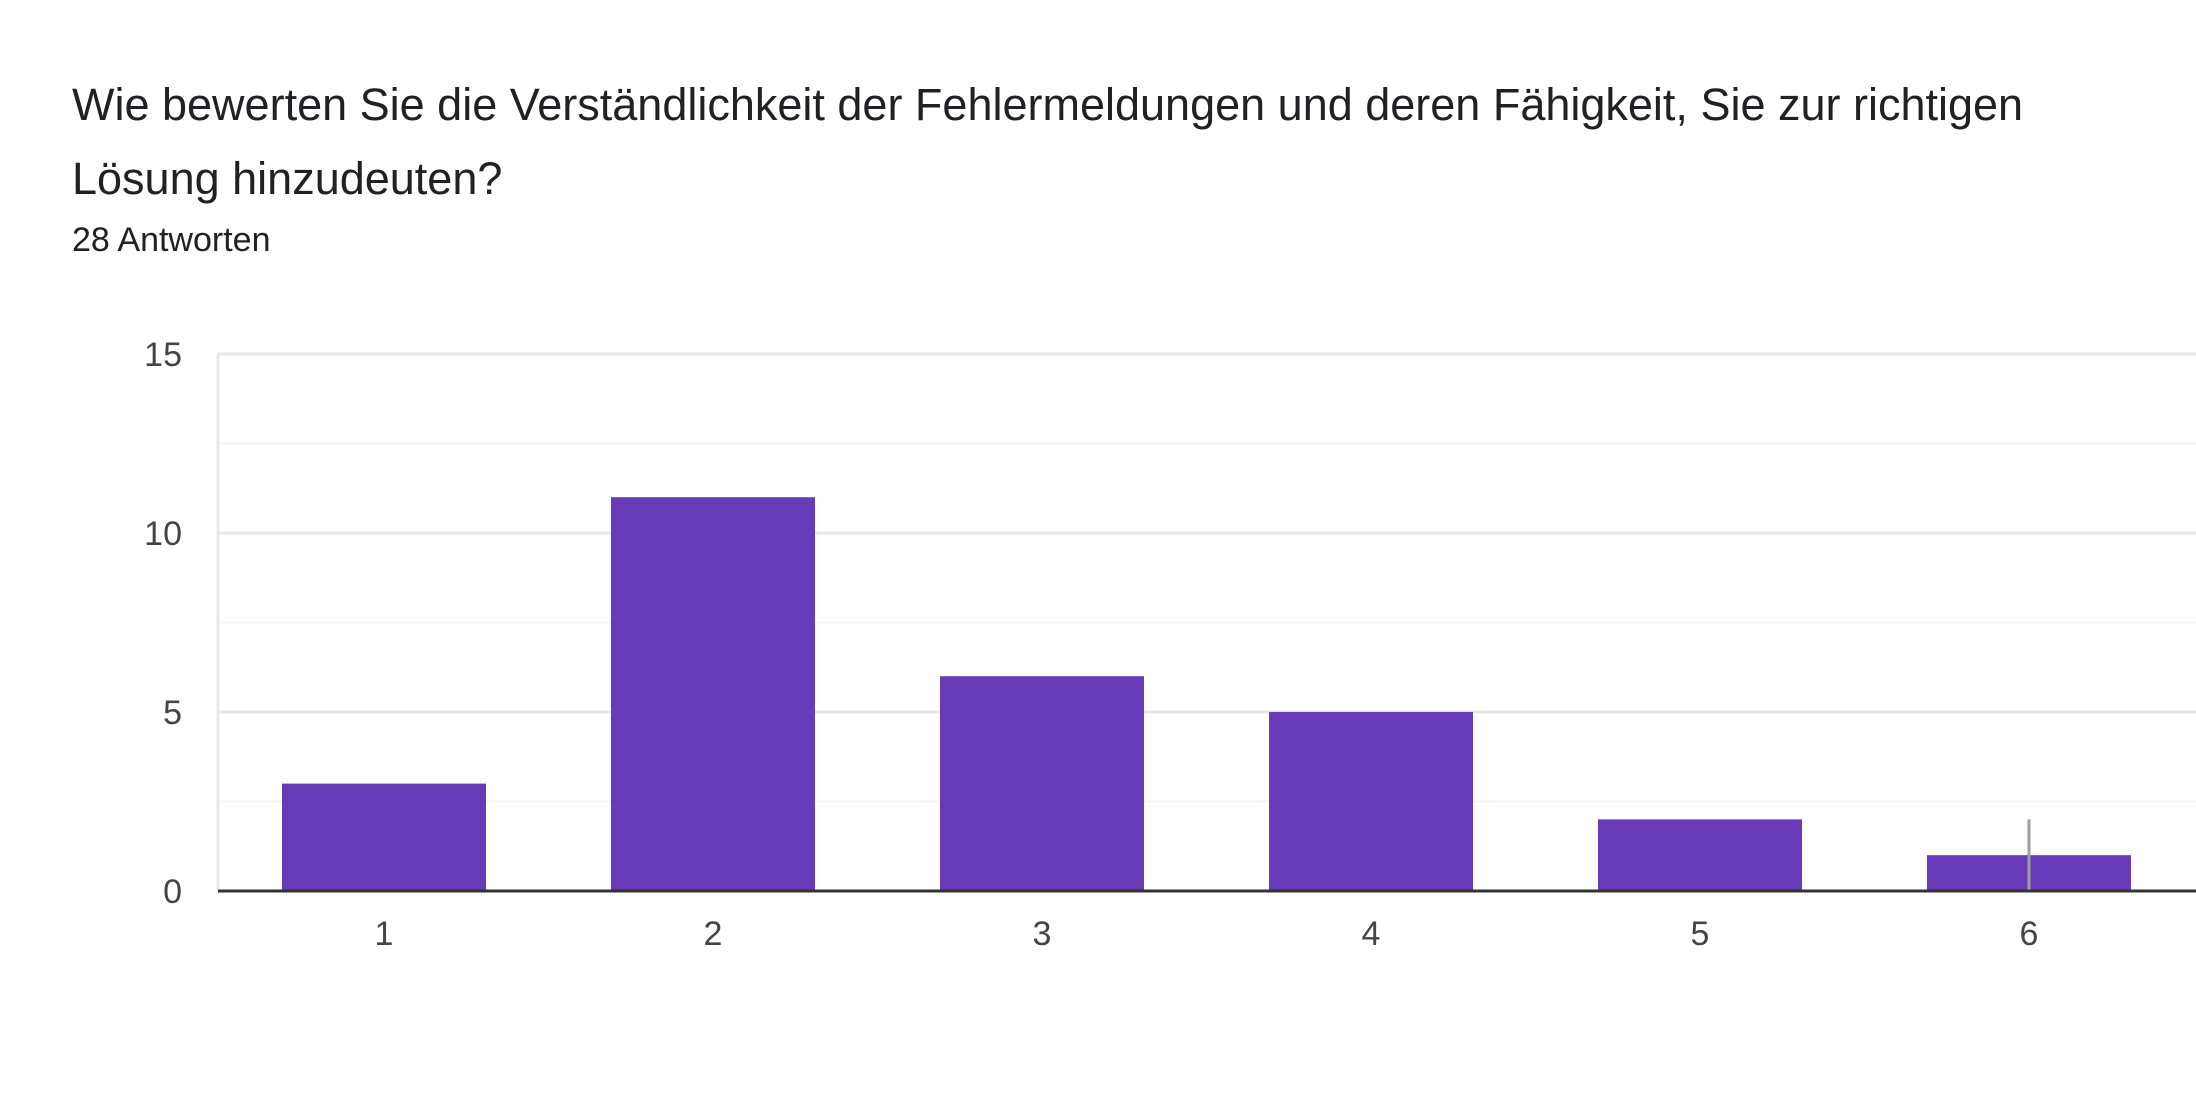 The height and width of the screenshot is (1116, 2196). I want to click on x-tick-label: 5, so click(1700, 934).